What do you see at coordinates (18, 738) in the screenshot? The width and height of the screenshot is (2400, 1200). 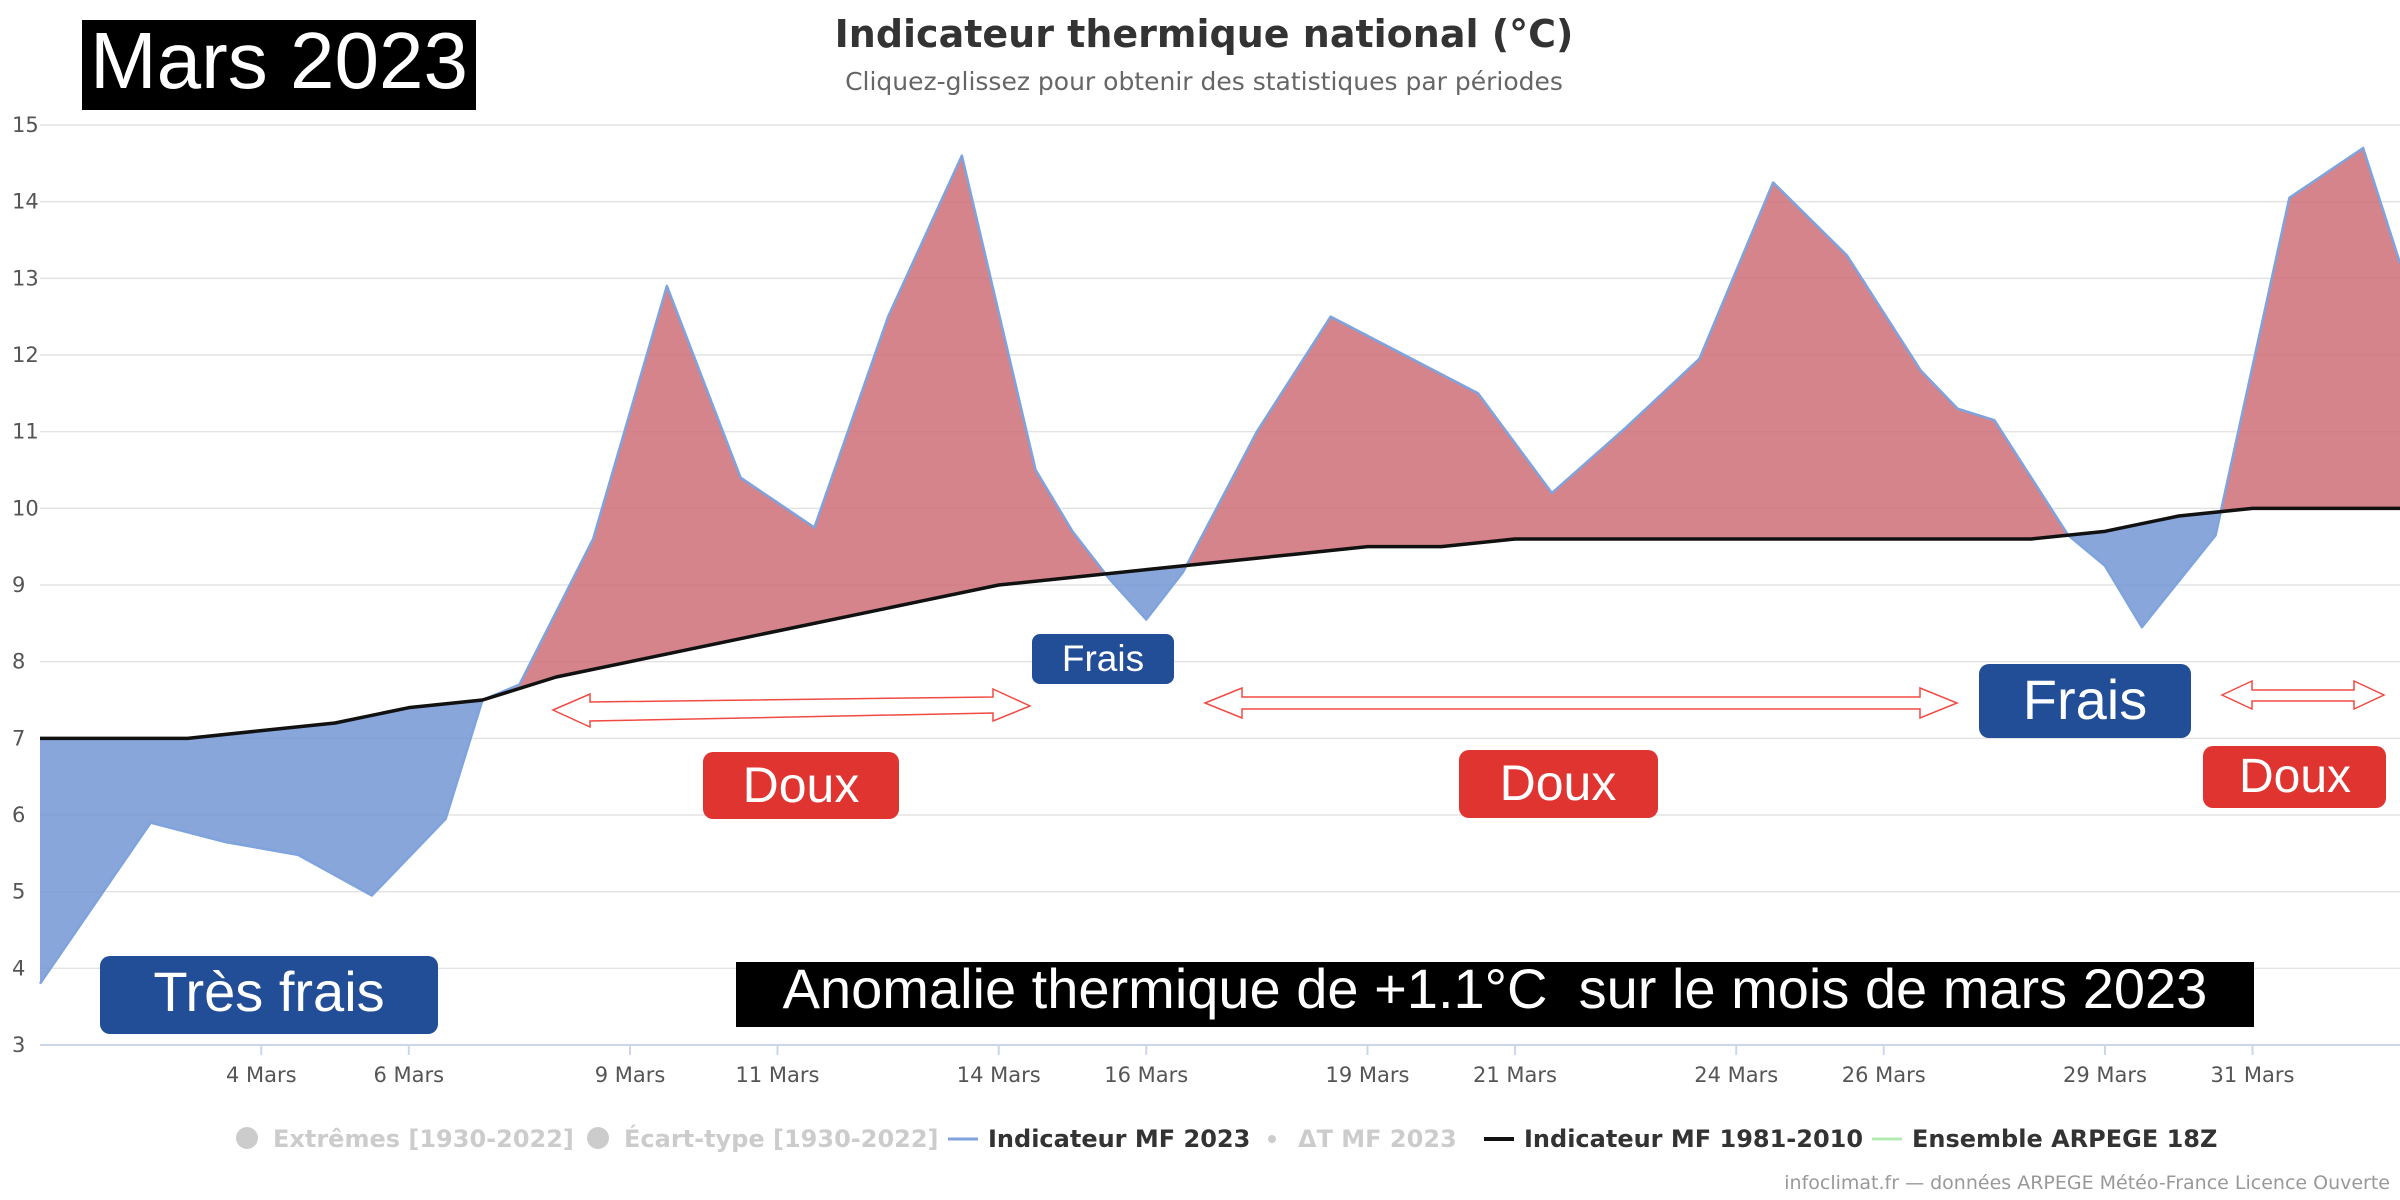 I see `y-tick-label: 7` at bounding box center [18, 738].